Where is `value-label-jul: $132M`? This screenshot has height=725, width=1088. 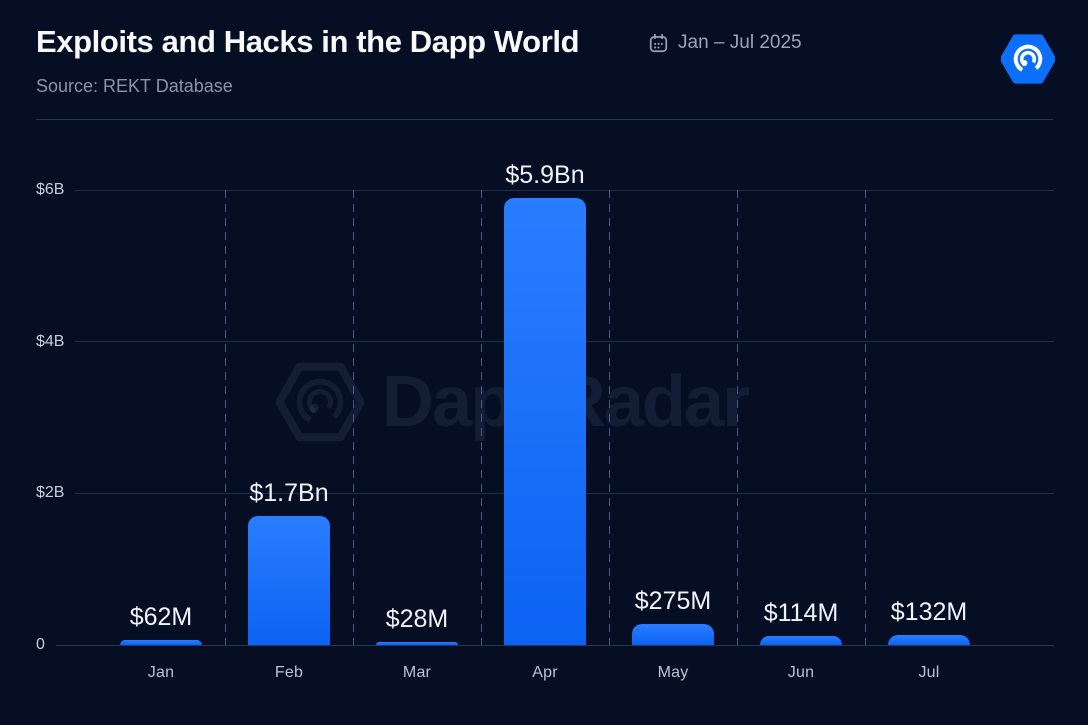 value-label-jul: $132M is located at coordinates (929, 612).